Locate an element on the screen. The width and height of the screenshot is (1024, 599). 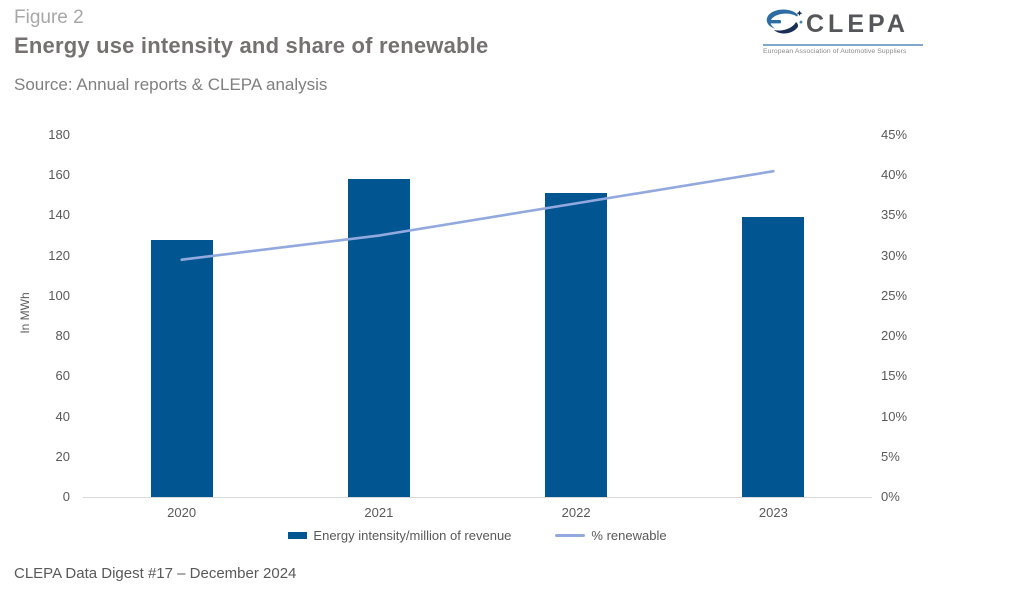
logo-rule is located at coordinates (843, 45).